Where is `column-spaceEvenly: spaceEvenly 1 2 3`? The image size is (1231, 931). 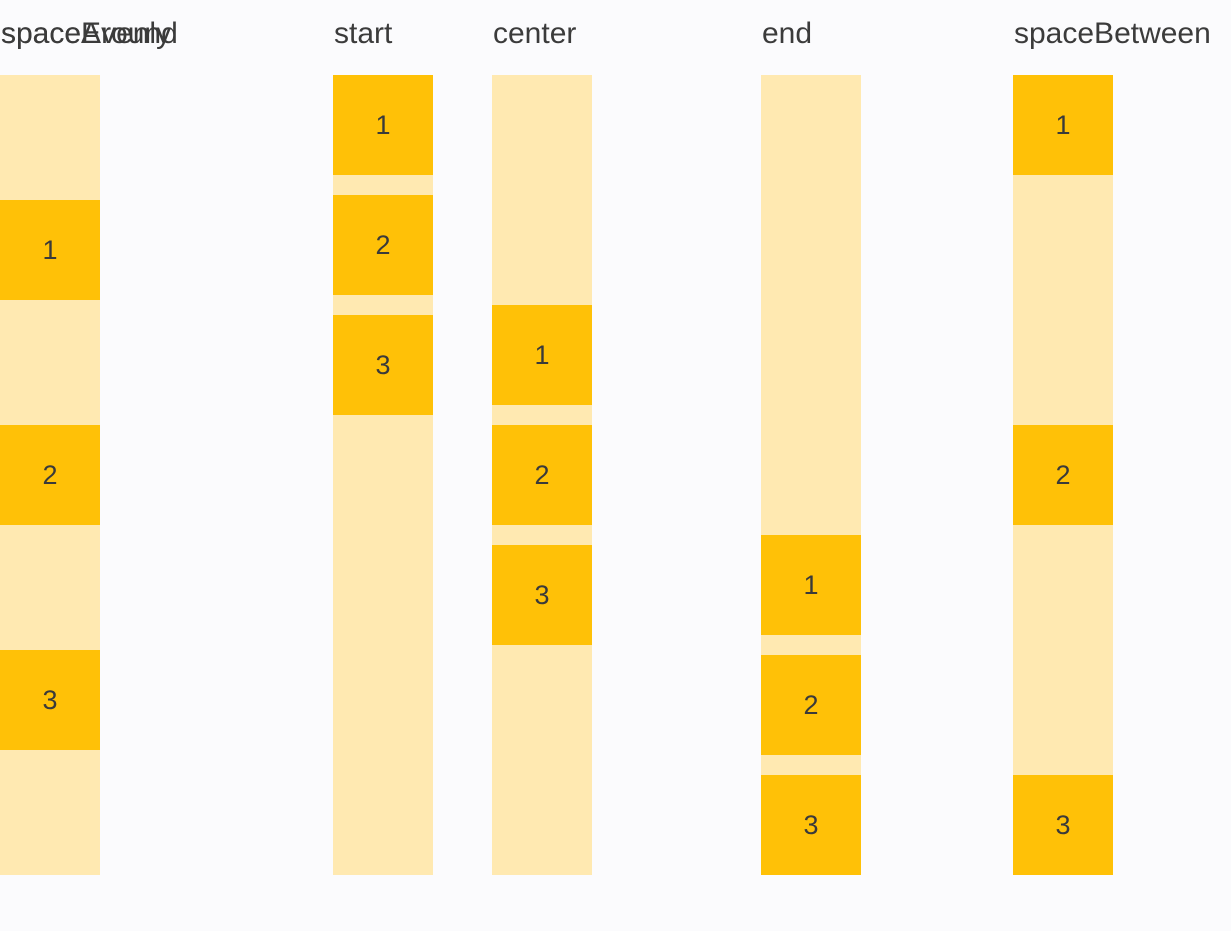
column-spaceEvenly: spaceEvenly 1 2 3 is located at coordinates (86, 444).